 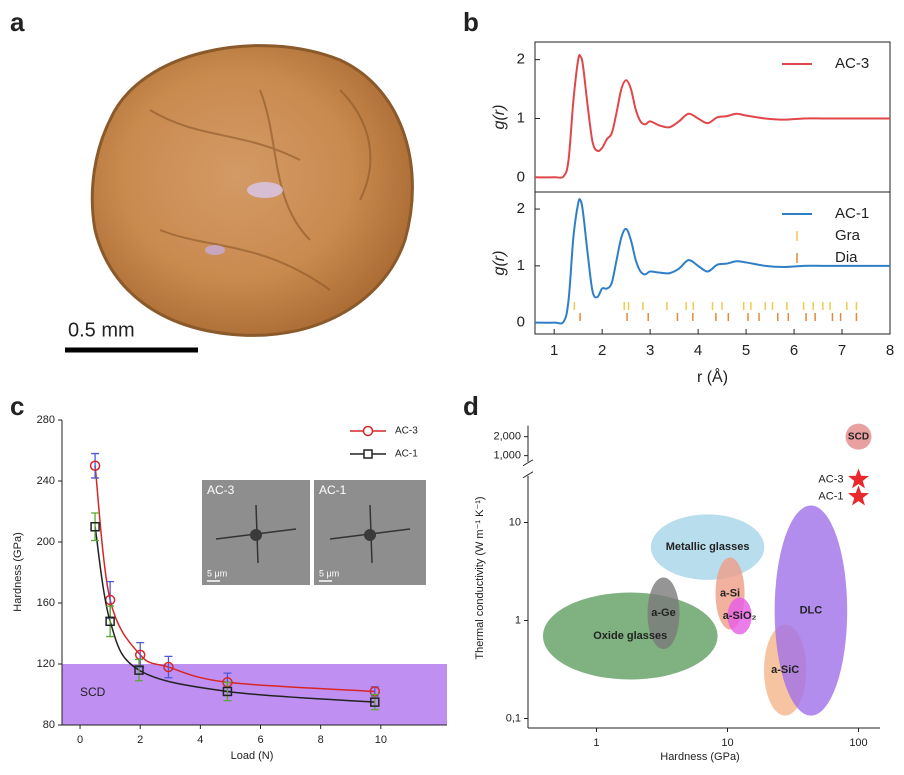 What do you see at coordinates (830, 479) in the screenshot?
I see `point-label: AC-3` at bounding box center [830, 479].